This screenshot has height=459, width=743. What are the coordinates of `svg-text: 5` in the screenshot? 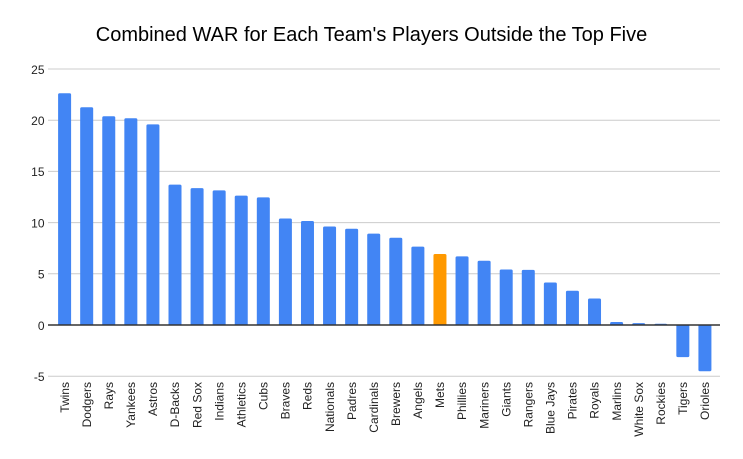 It's located at (41, 275).